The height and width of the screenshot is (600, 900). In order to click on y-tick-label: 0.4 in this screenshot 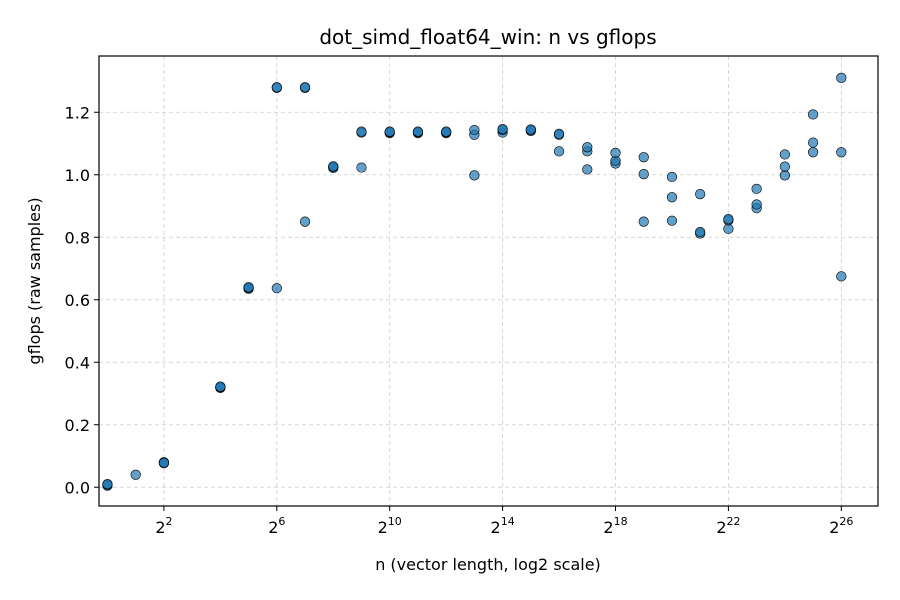, I will do `click(77, 362)`.